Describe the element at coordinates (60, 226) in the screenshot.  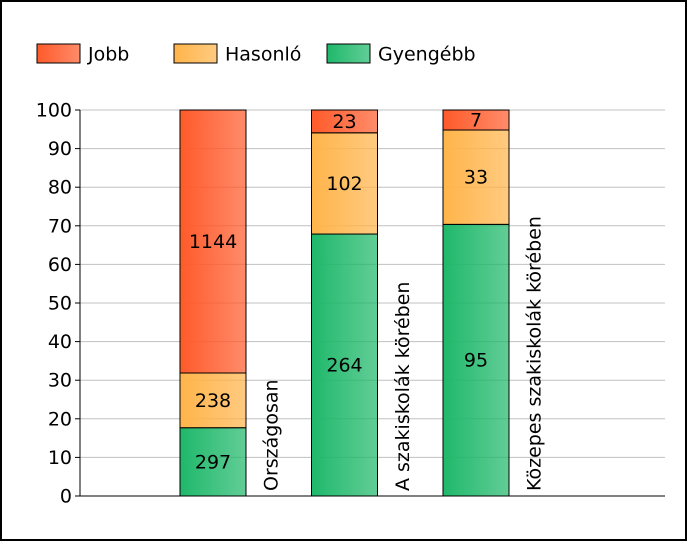
I see `y-tick-label: 70` at that location.